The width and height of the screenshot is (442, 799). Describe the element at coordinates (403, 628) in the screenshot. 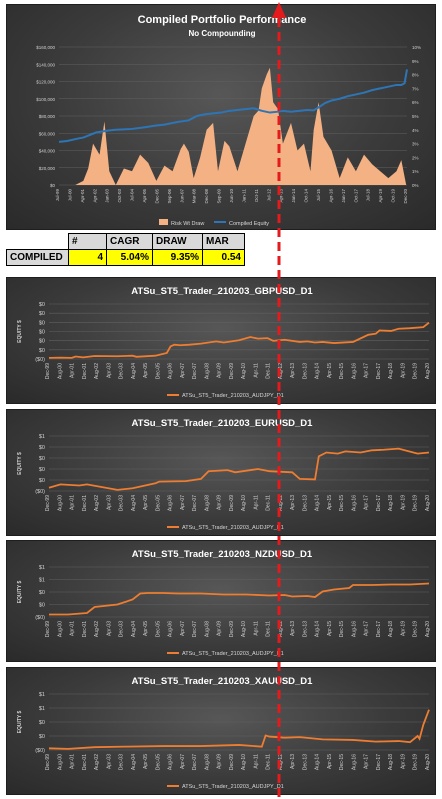

I see `sub-x-tick: Apr-19` at that location.